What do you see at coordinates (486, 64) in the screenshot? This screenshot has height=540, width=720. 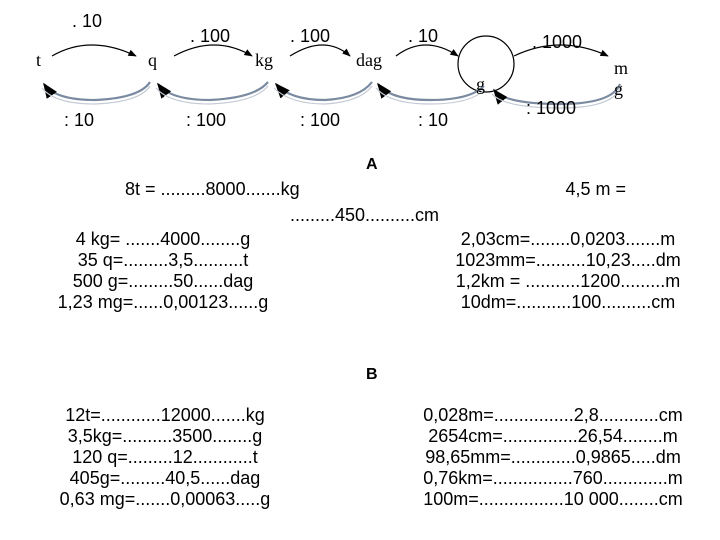 I see `unit-circle-g` at bounding box center [486, 64].